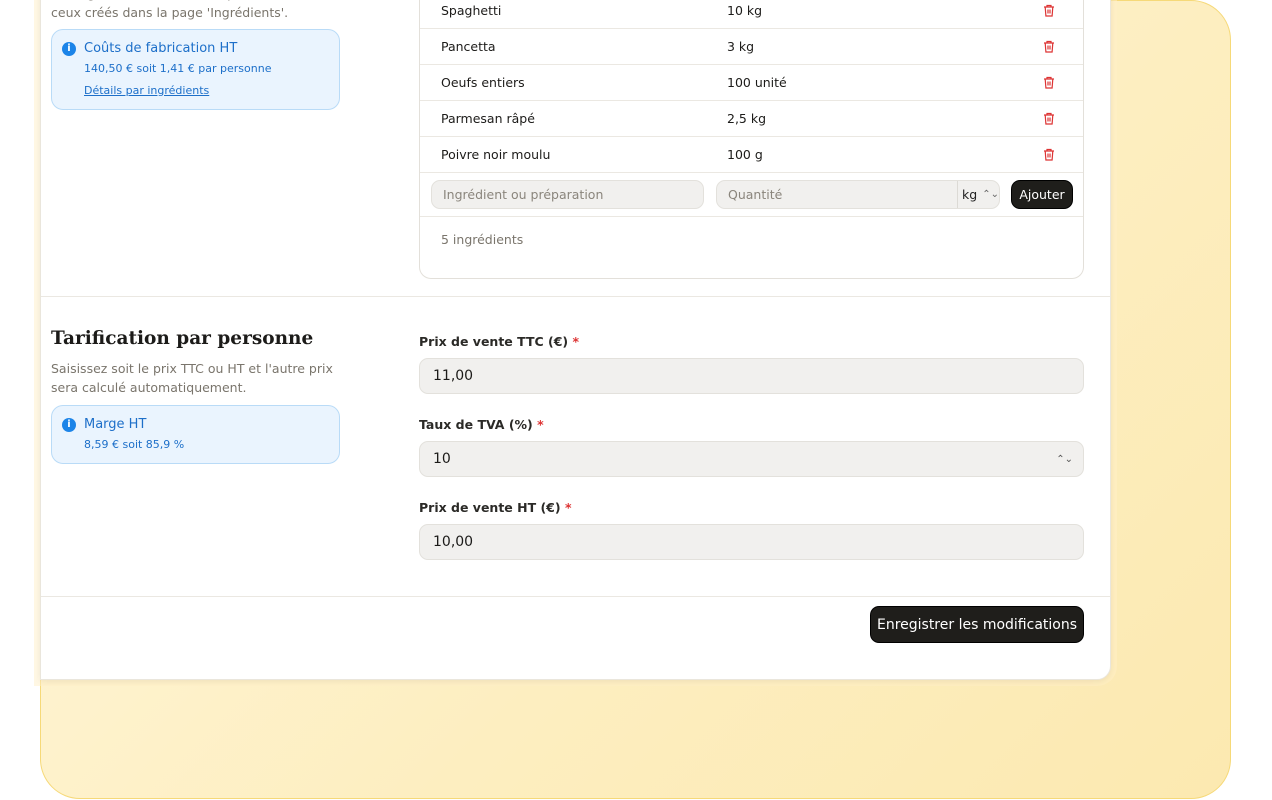 The image size is (1272, 800). Describe the element at coordinates (488, 118) in the screenshot. I see `ingredient-name: Parmesan râpé` at that location.